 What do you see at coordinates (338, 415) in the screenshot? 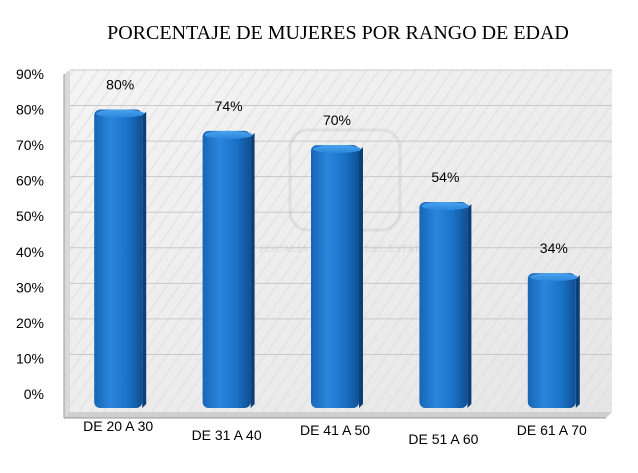
I see `floor` at bounding box center [338, 415].